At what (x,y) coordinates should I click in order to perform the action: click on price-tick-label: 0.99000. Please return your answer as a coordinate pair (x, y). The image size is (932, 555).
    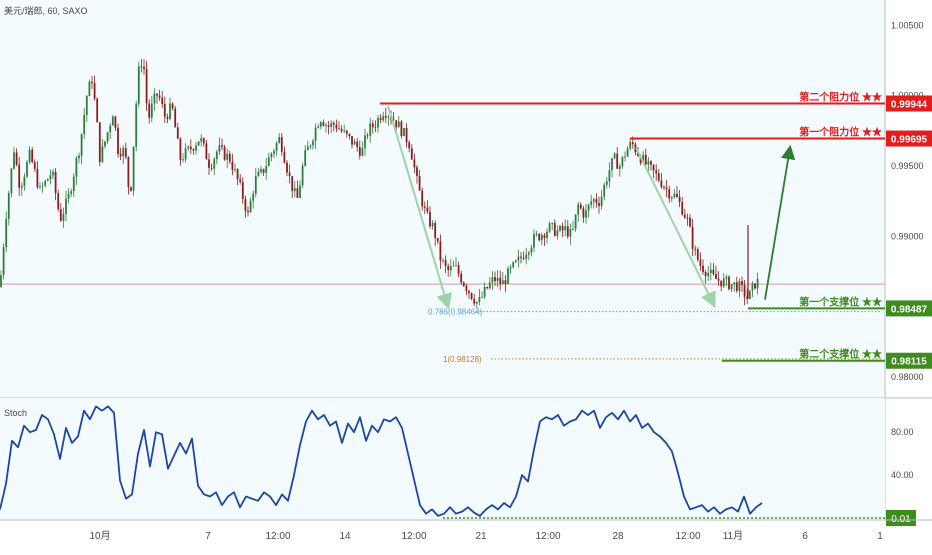
    Looking at the image, I should click on (907, 236).